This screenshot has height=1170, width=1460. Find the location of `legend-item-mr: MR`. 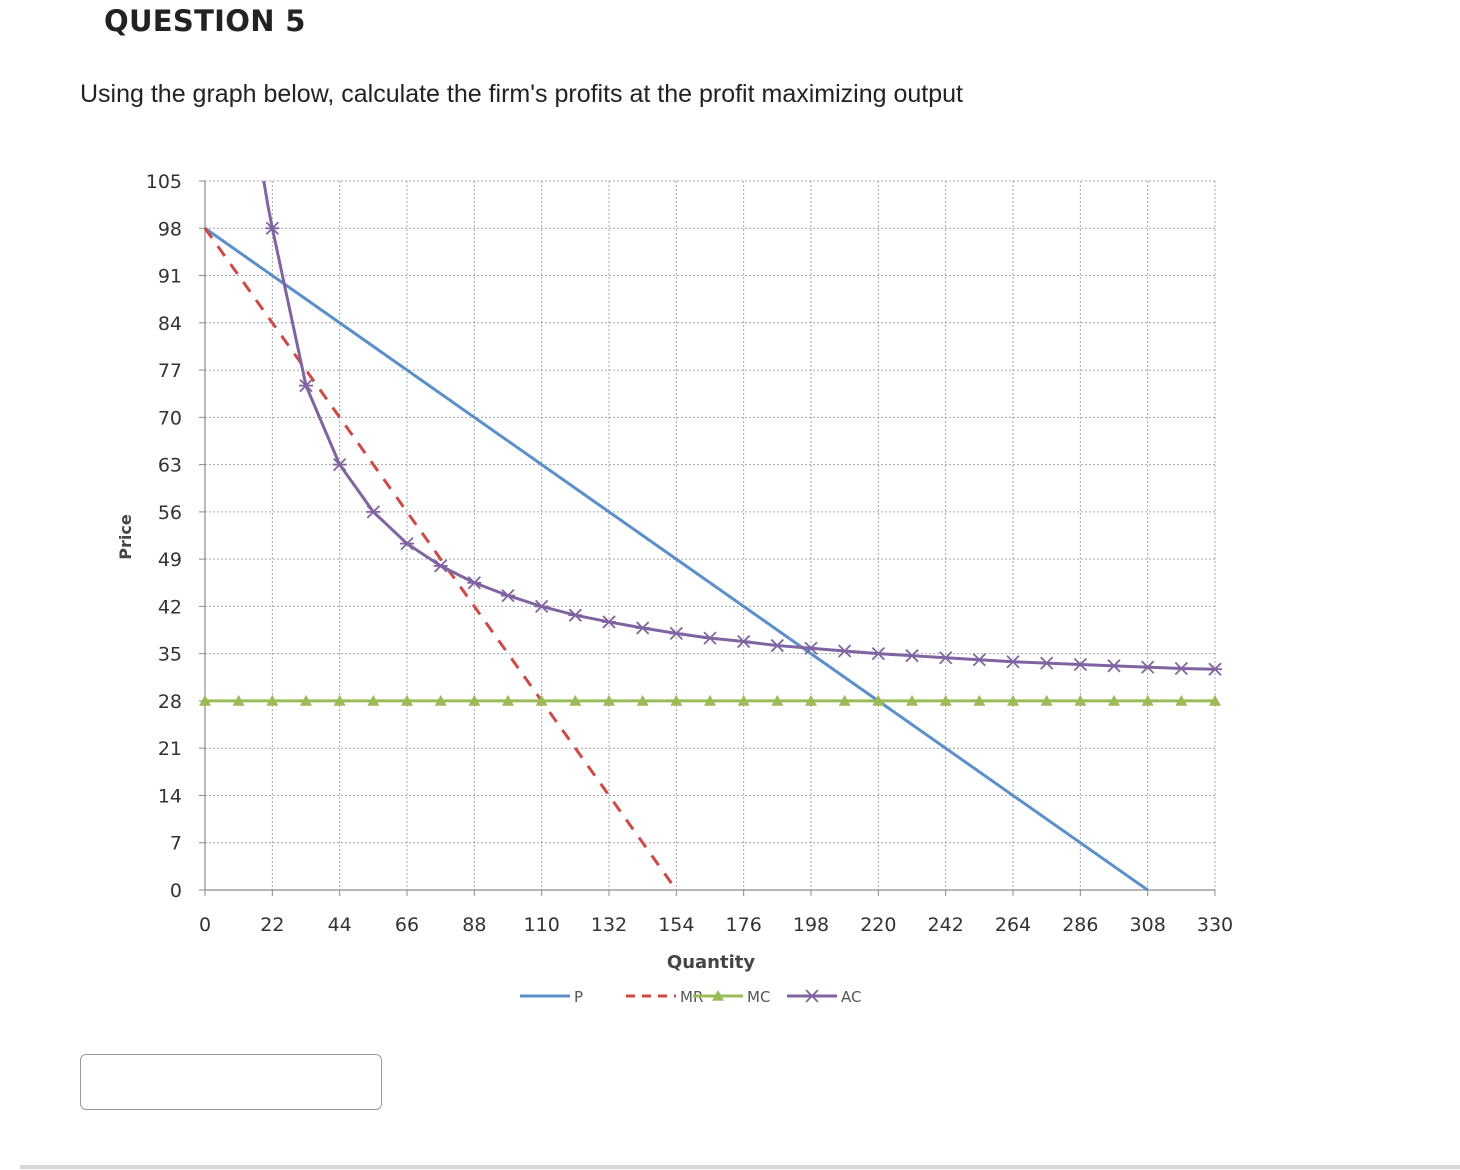

legend-item-mr: MR is located at coordinates (664, 997).